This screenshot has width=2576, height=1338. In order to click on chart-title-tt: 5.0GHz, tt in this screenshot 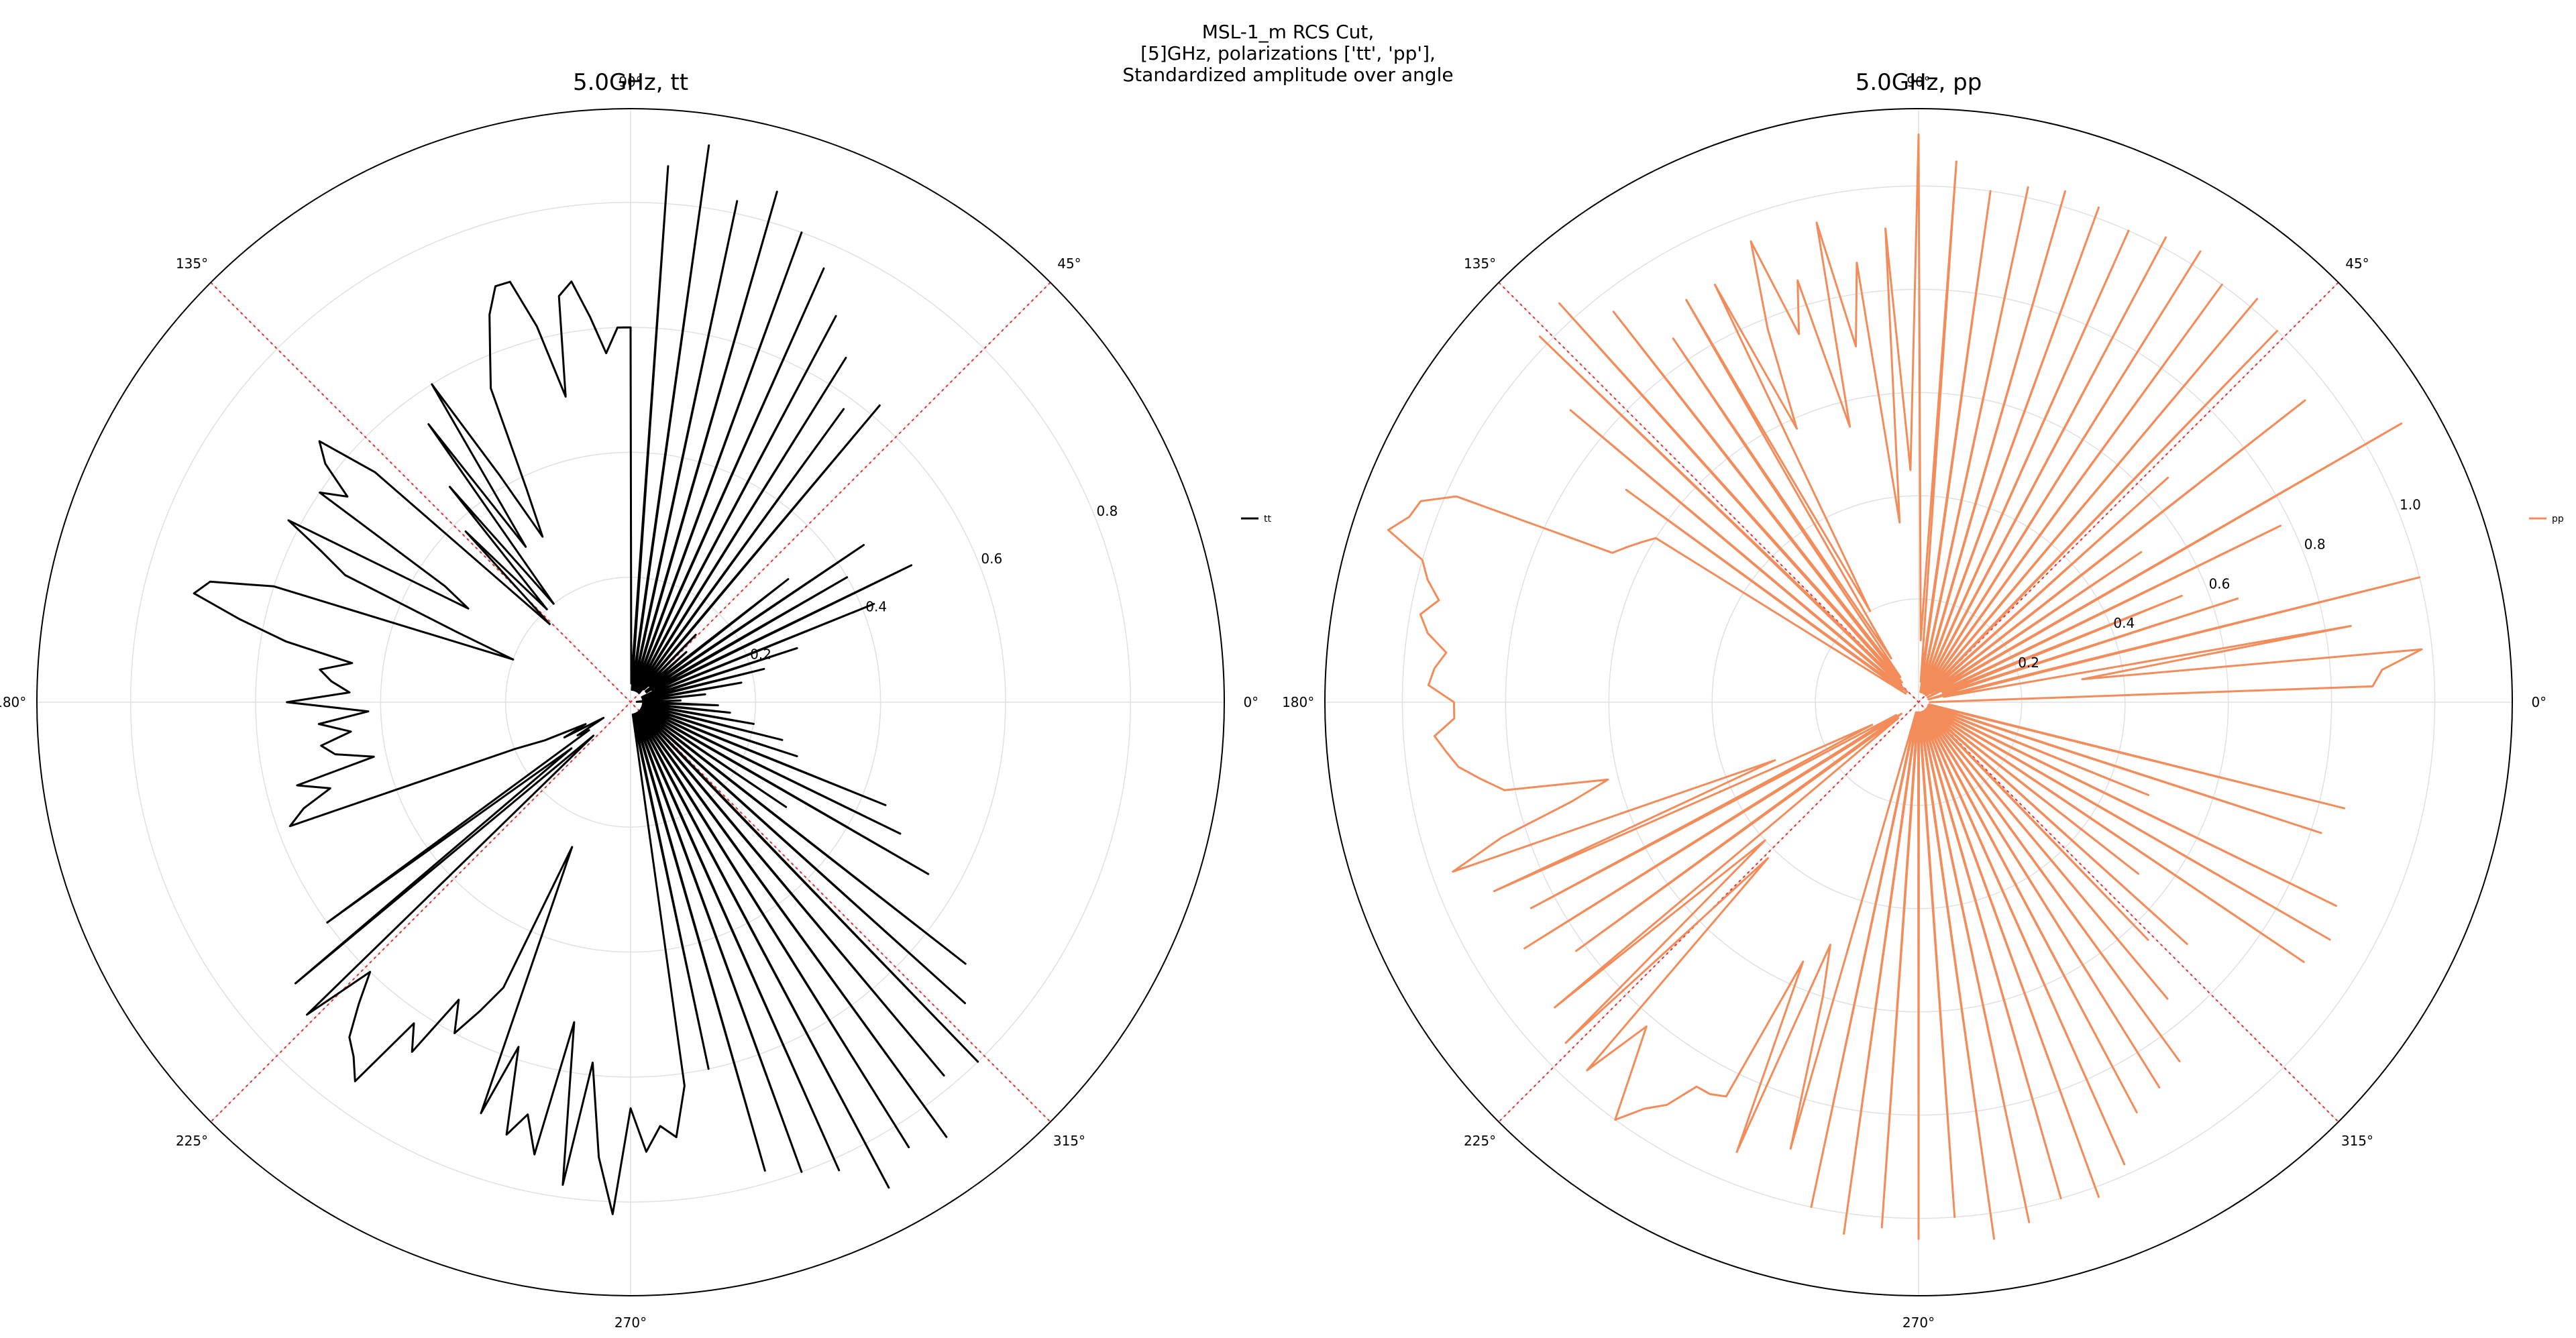, I will do `click(630, 82)`.